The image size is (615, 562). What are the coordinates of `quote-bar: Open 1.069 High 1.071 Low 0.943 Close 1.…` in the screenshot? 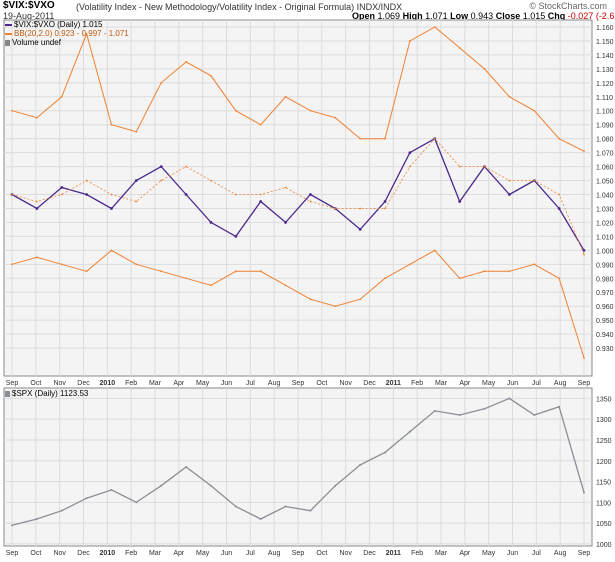 It's located at (483, 16).